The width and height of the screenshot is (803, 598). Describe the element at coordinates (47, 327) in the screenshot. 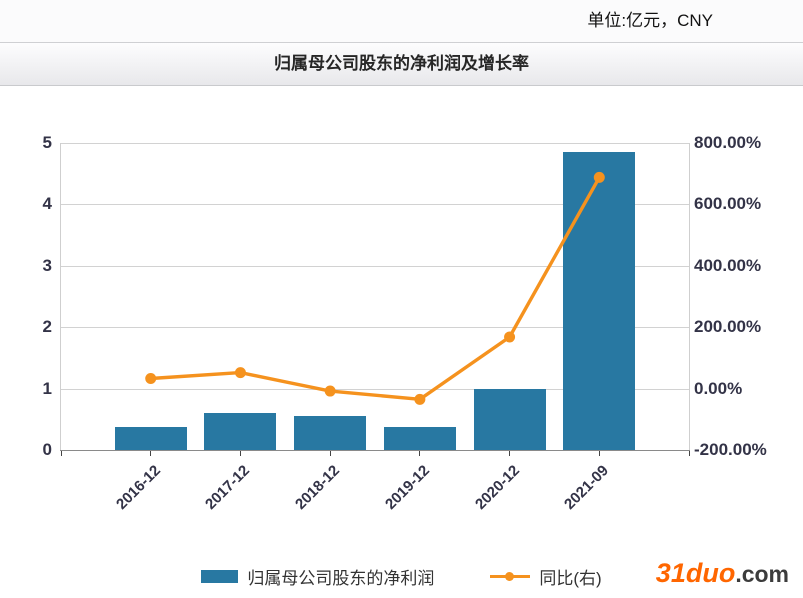

I see `left-axis-tick-label: 2` at that location.